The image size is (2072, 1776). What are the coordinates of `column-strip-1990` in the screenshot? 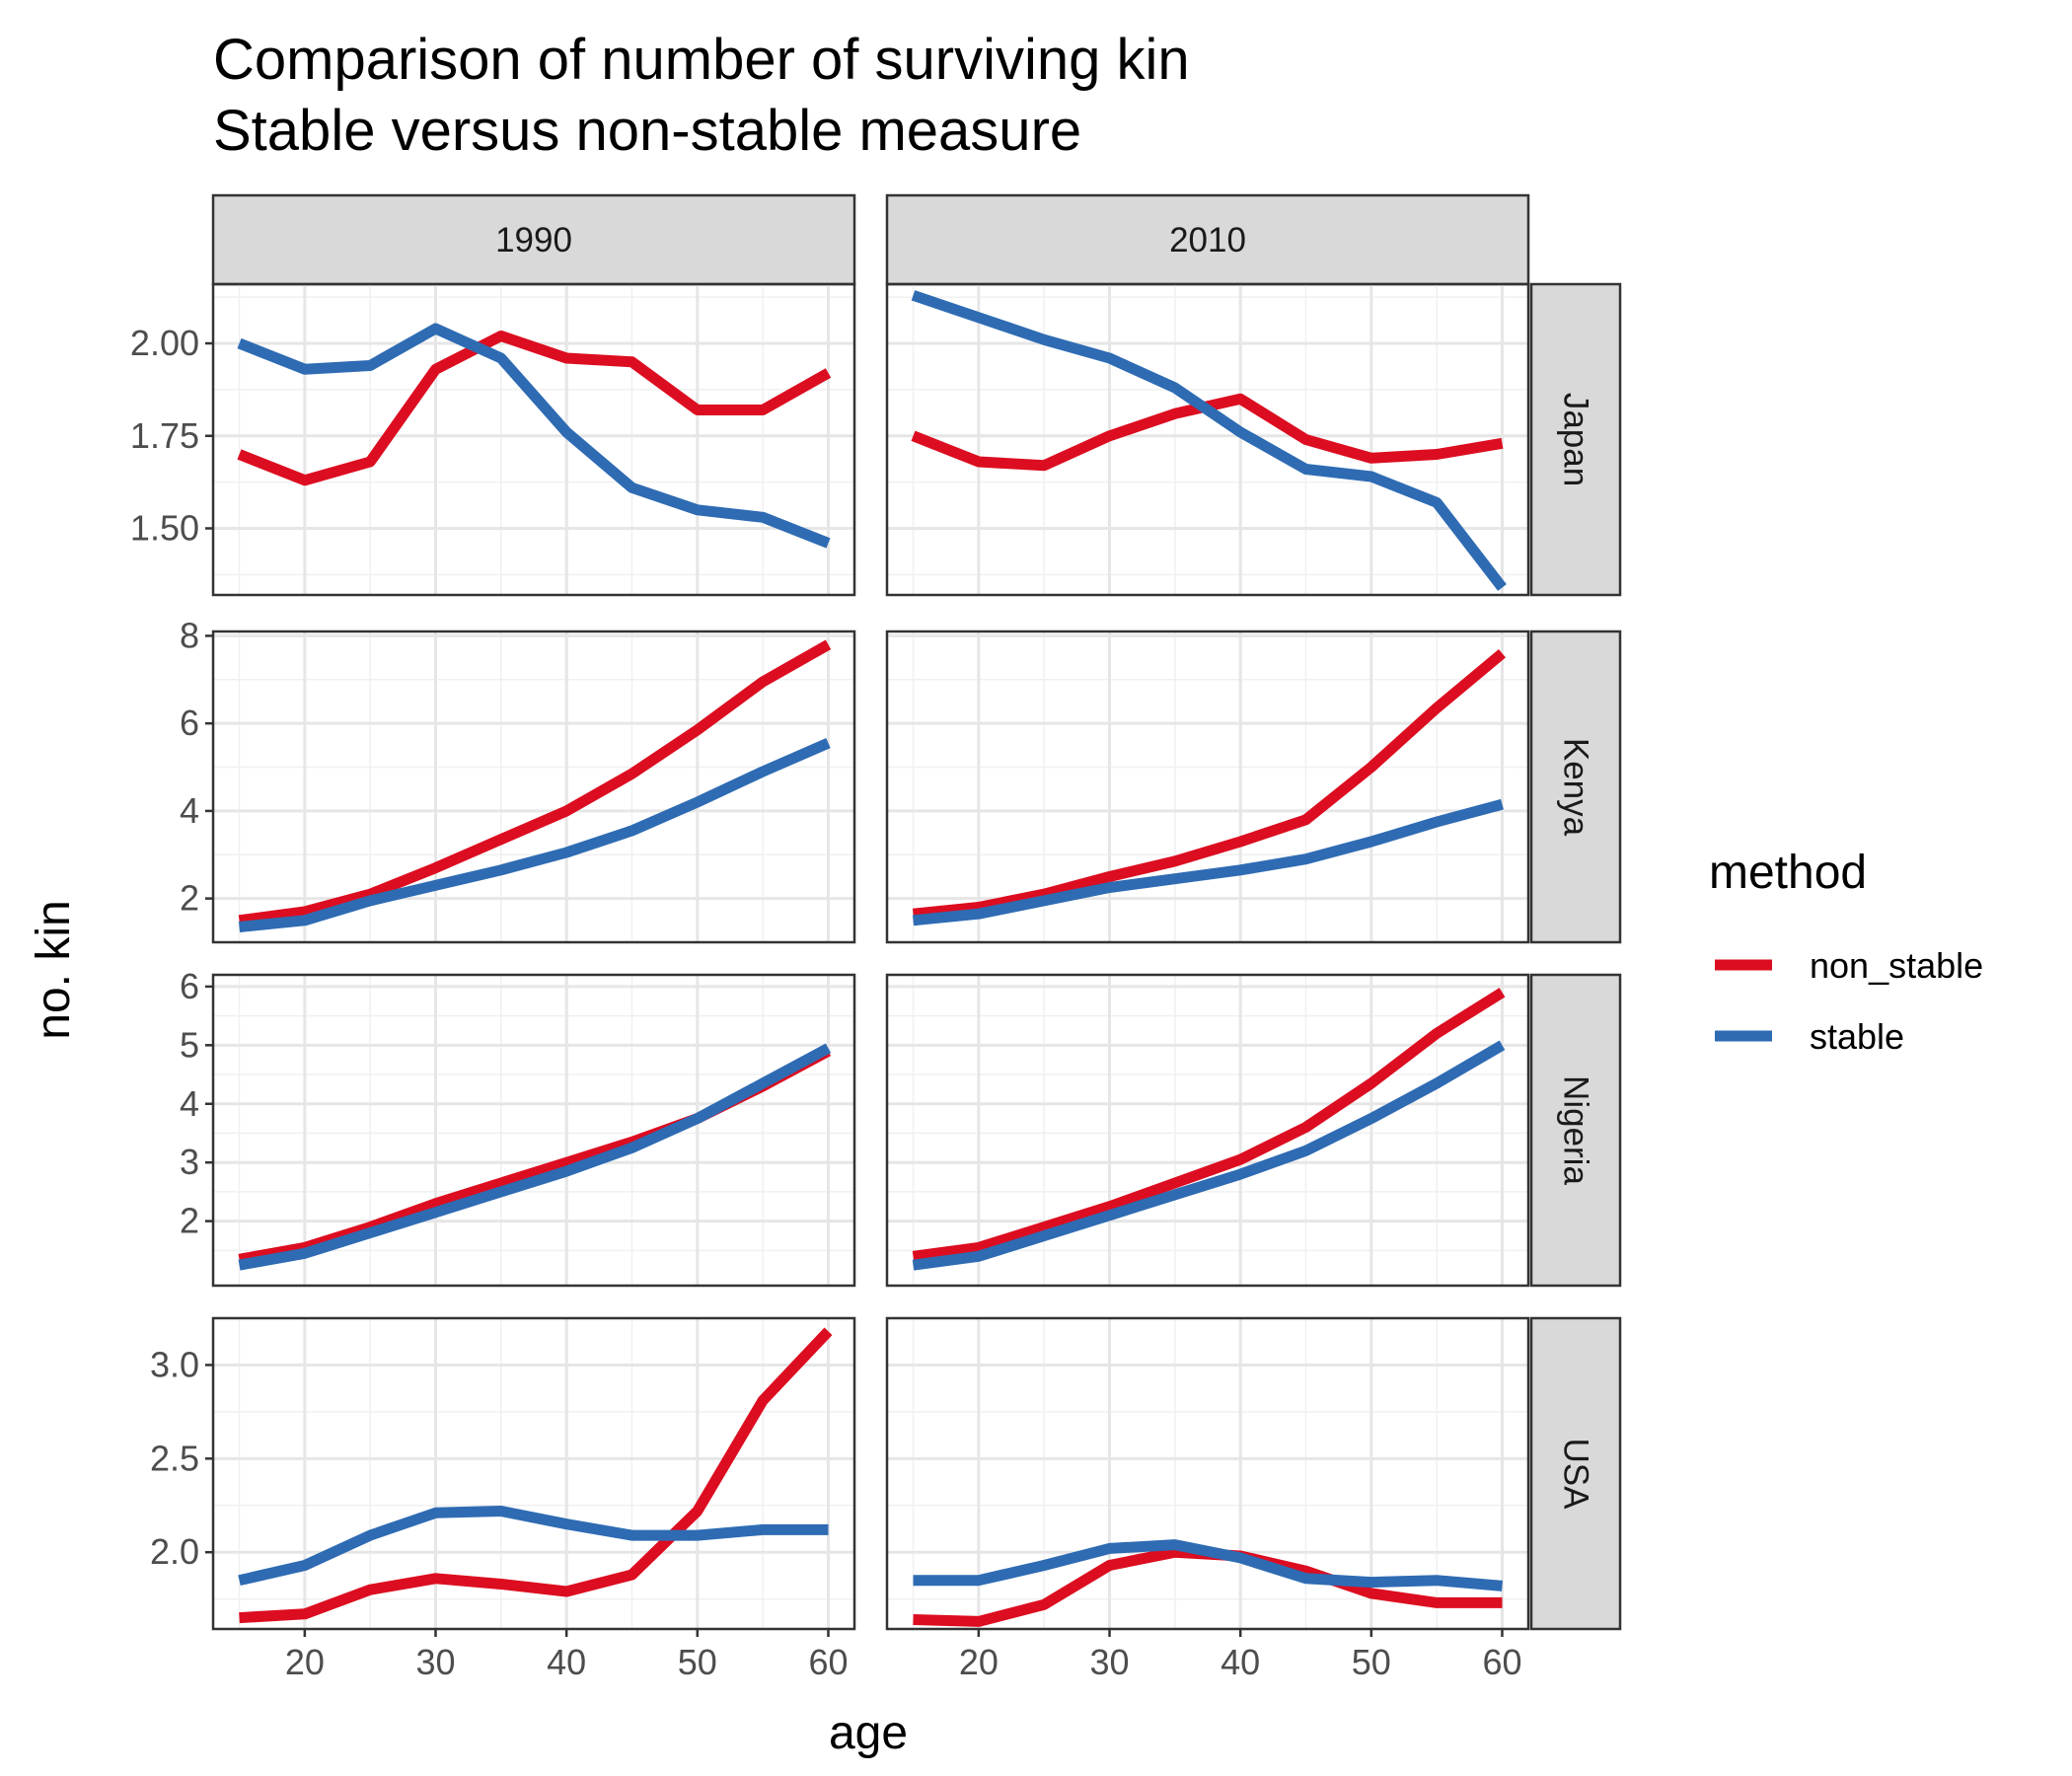 It's located at (533, 240).